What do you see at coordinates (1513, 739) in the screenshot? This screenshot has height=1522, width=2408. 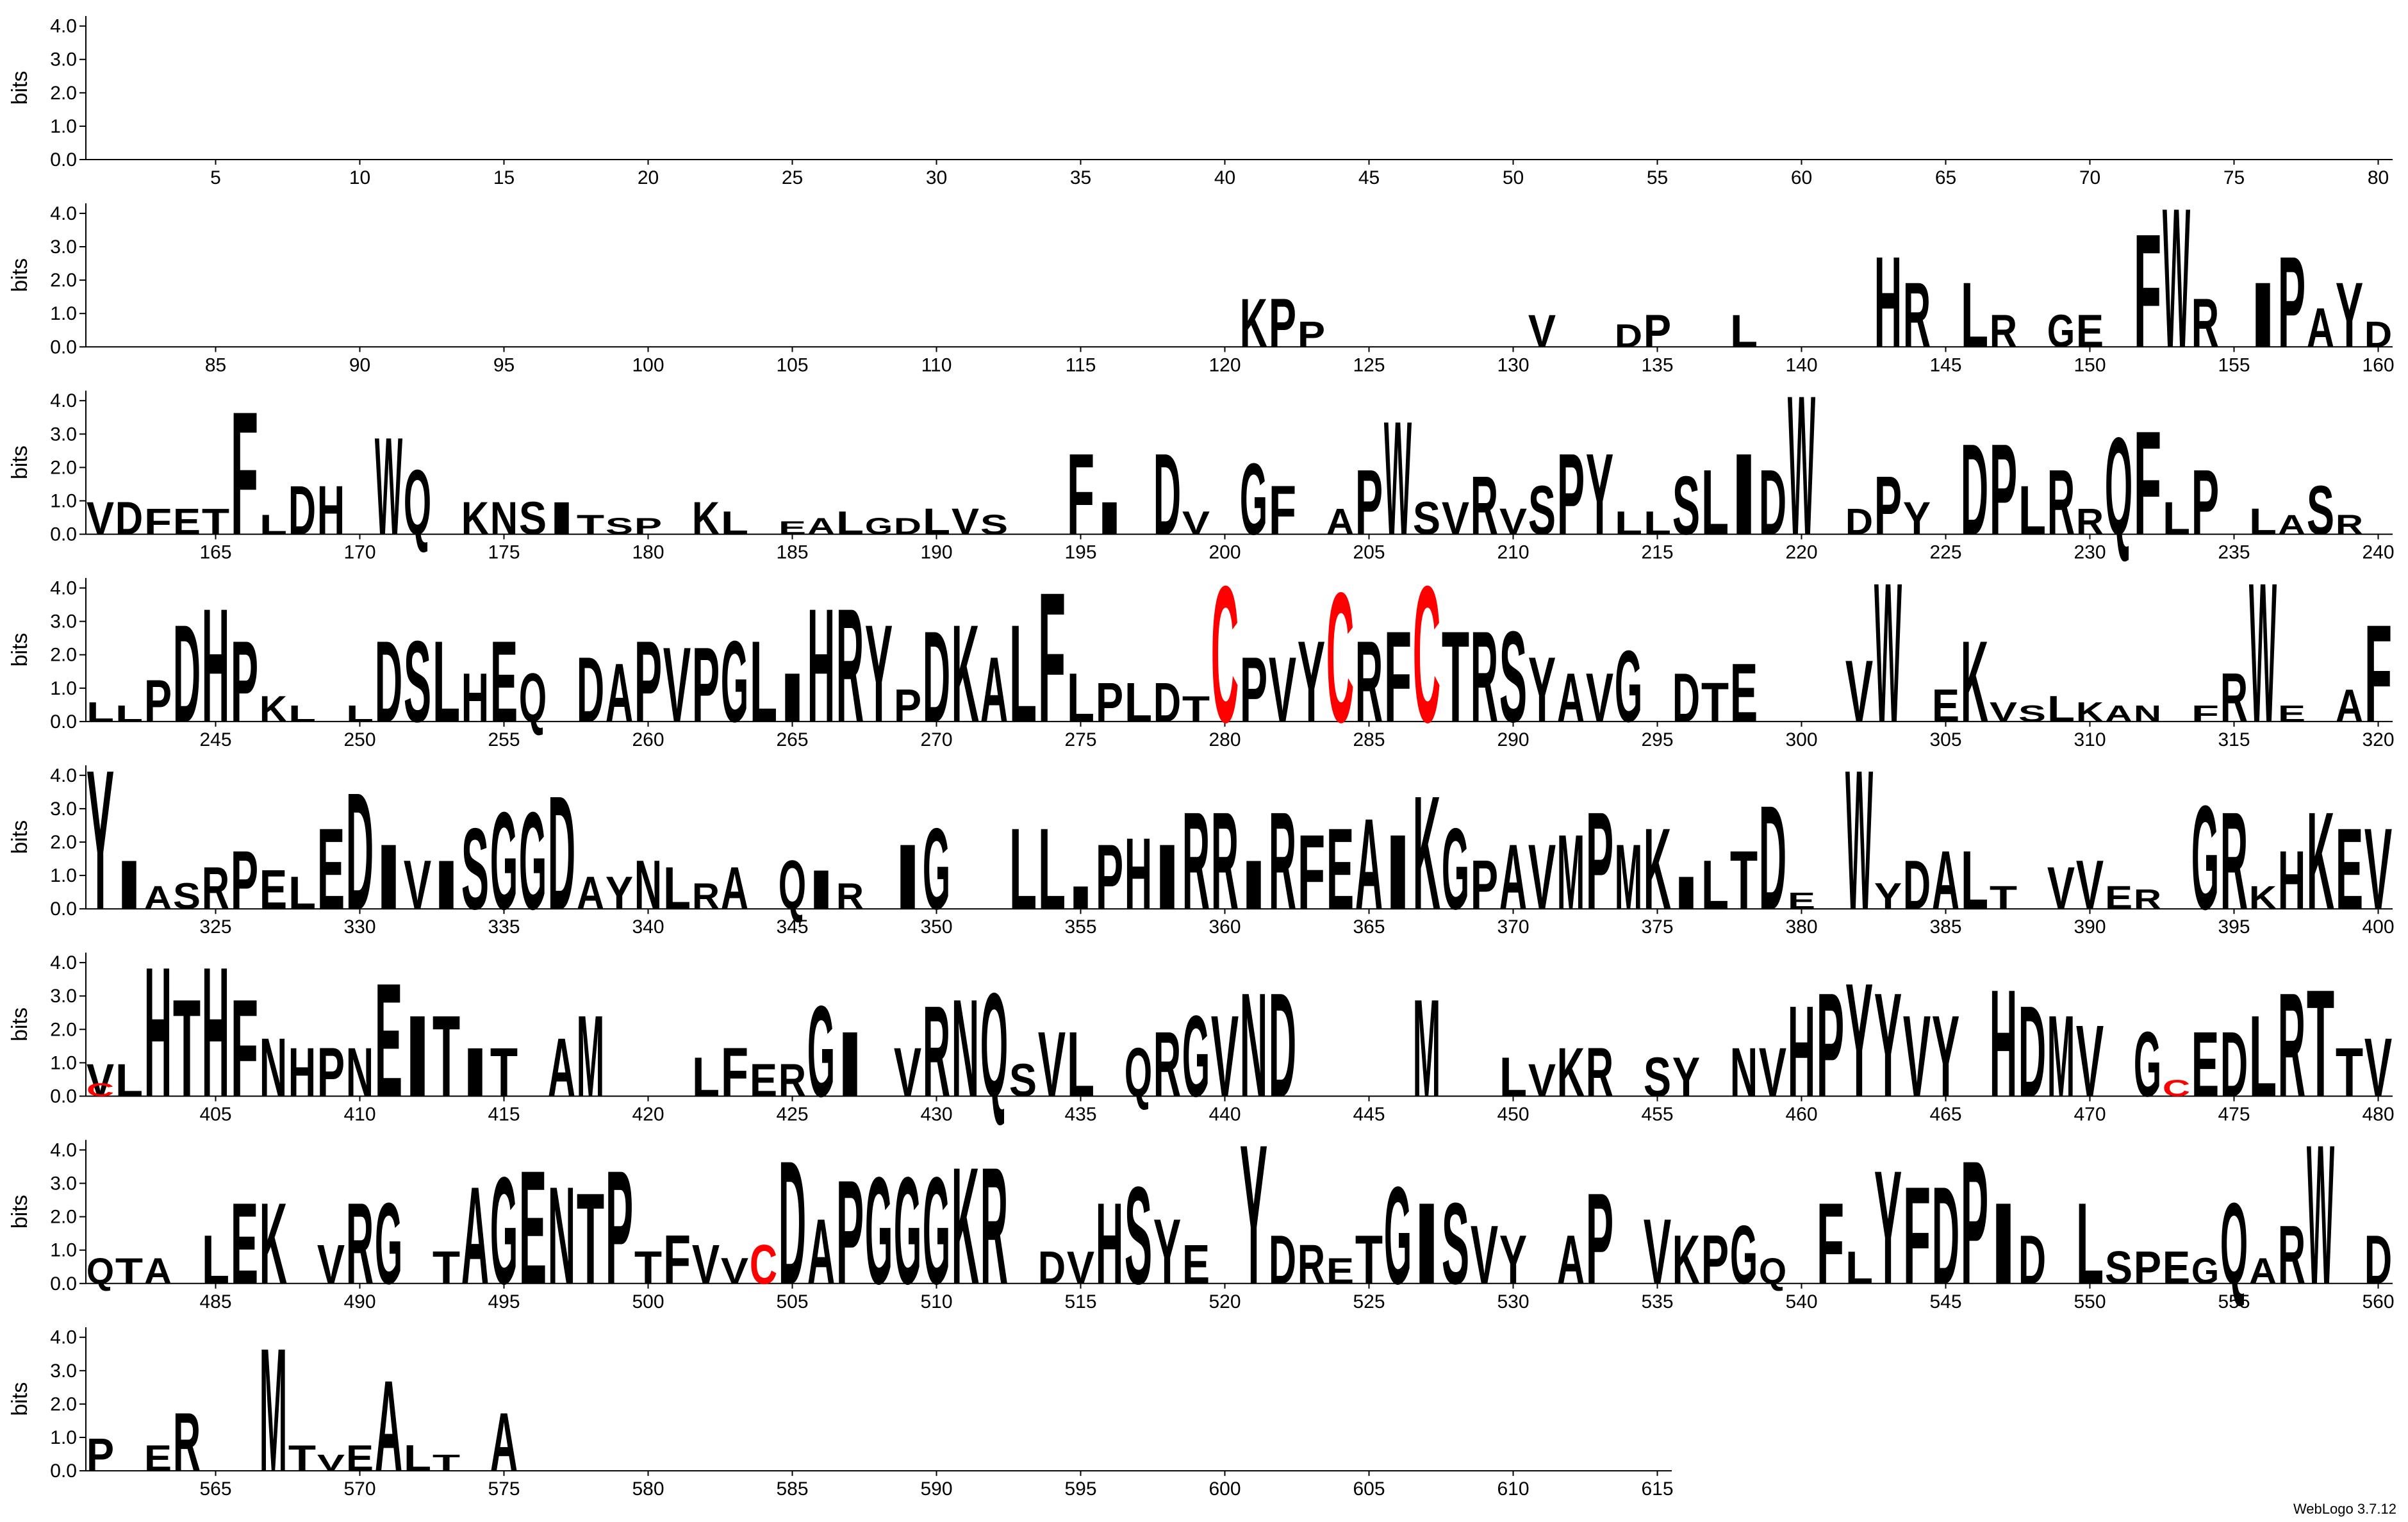 I see `x-tick-label: 290` at bounding box center [1513, 739].